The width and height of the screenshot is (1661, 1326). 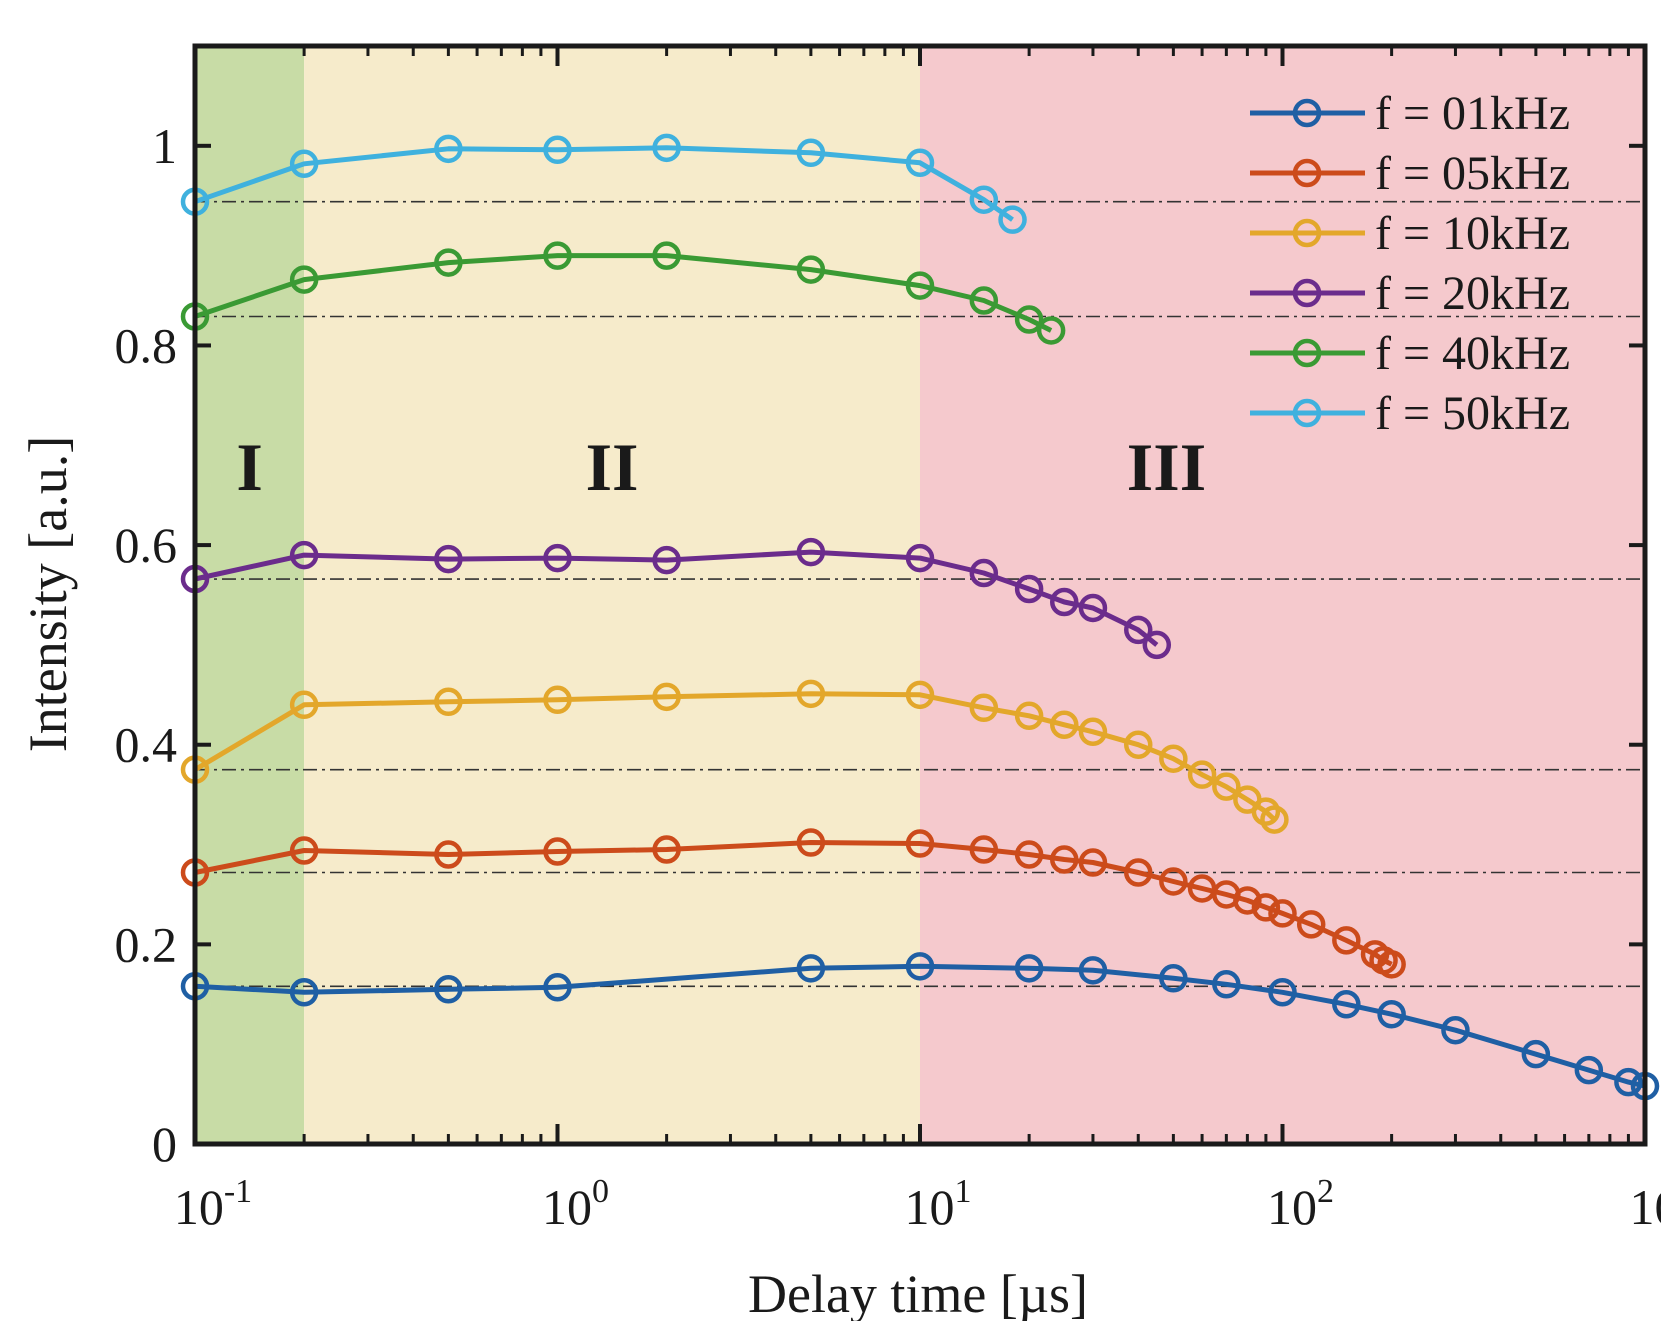 What do you see at coordinates (164, 146) in the screenshot?
I see `y-tick-label: 1` at bounding box center [164, 146].